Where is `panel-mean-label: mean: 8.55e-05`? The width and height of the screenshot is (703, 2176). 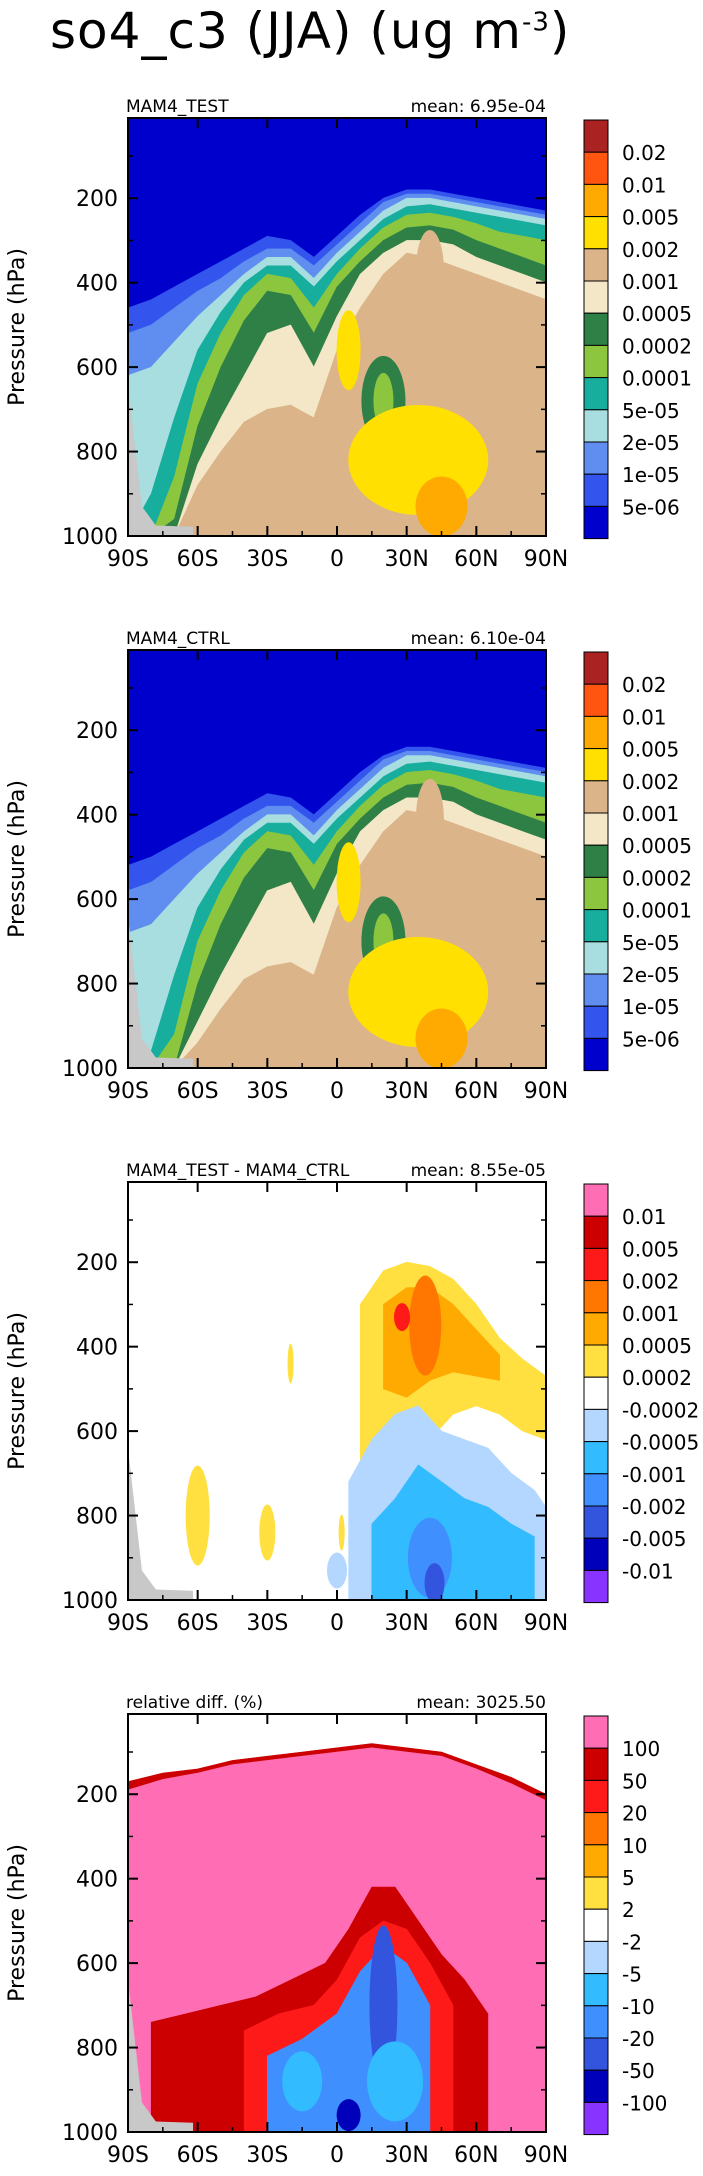
panel-mean-label: mean: 8.55e-05 is located at coordinates (478, 1171).